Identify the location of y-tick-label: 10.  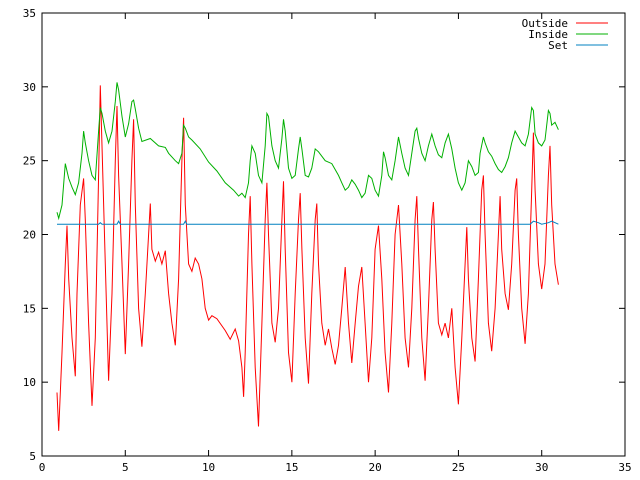
(29, 382).